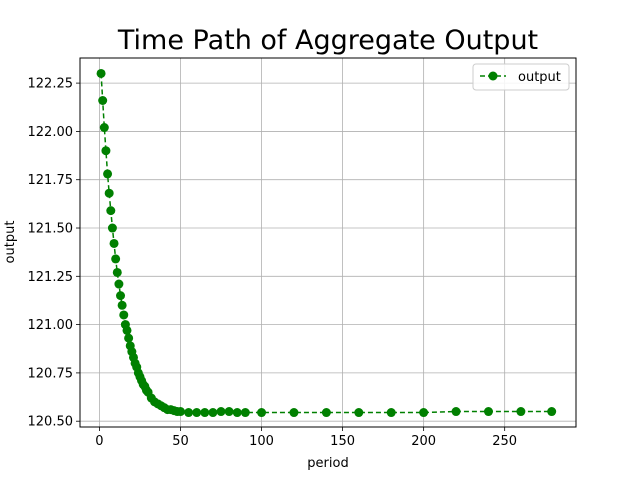 The height and width of the screenshot is (480, 640). I want to click on x-tick-label: 250, so click(504, 441).